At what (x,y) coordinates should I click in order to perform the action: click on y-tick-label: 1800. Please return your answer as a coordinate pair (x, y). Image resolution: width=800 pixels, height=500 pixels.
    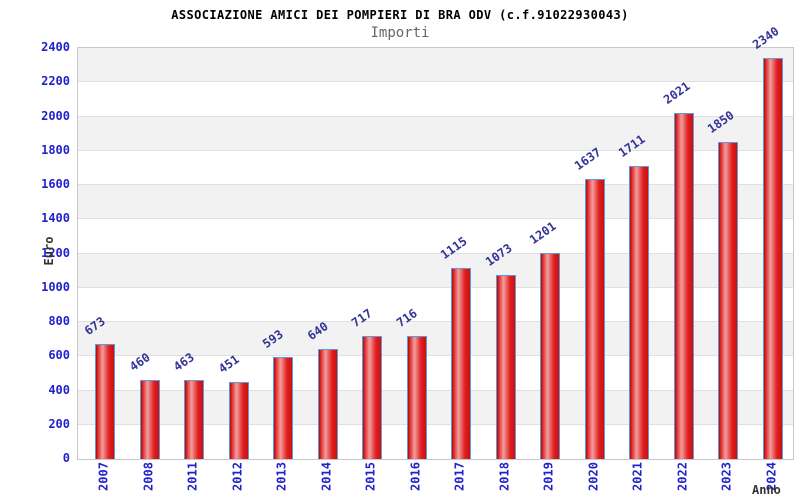
    Looking at the image, I should click on (55, 149).